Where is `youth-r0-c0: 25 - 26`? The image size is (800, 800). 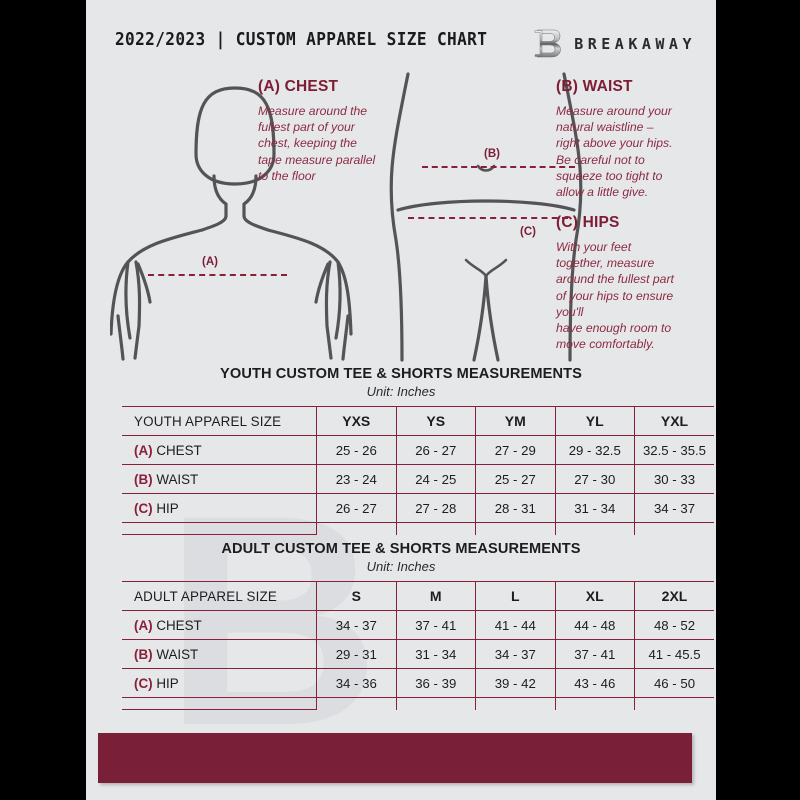 youth-r0-c0: 25 - 26 is located at coordinates (356, 450).